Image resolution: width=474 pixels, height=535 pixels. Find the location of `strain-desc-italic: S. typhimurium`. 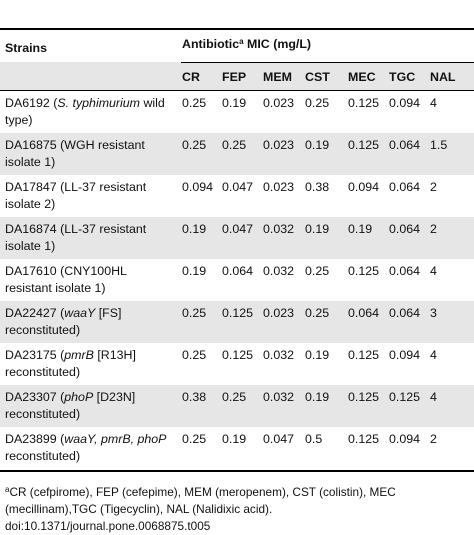

strain-desc-italic: S. typhimurium is located at coordinates (99, 103).